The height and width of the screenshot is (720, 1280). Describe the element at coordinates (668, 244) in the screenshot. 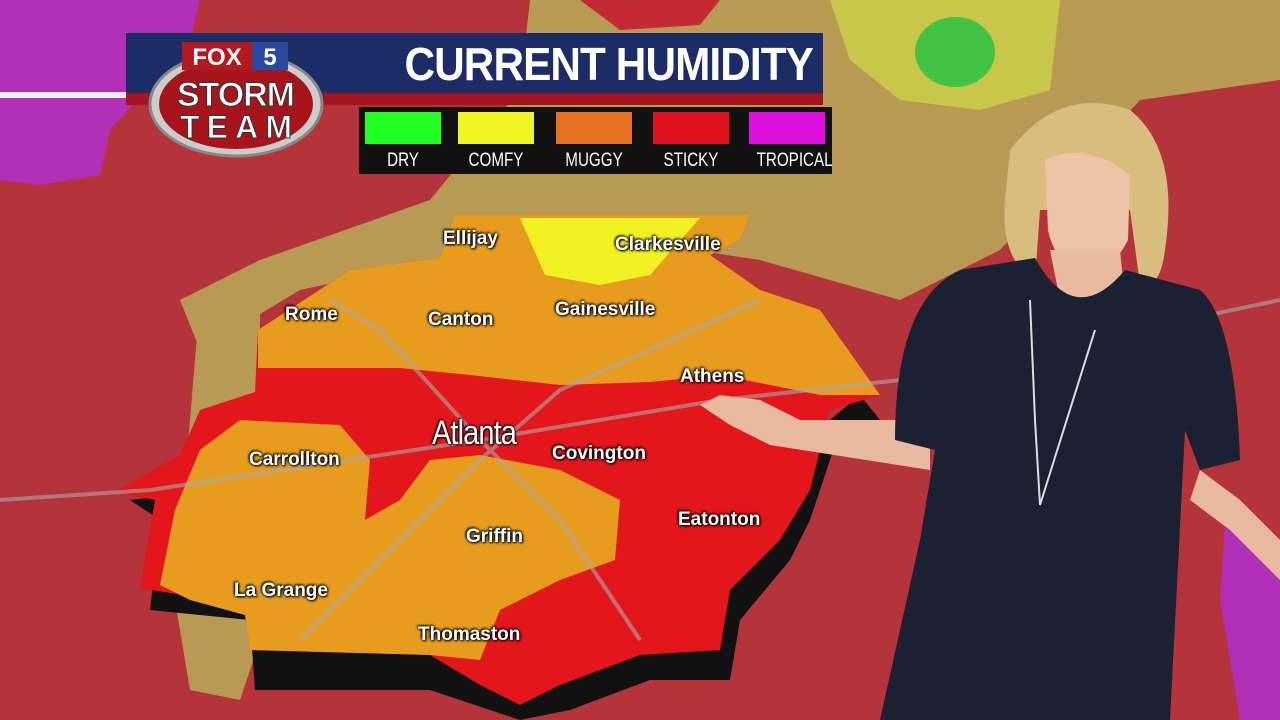

I see `city-label-clarkesville: Clarkesville` at that location.